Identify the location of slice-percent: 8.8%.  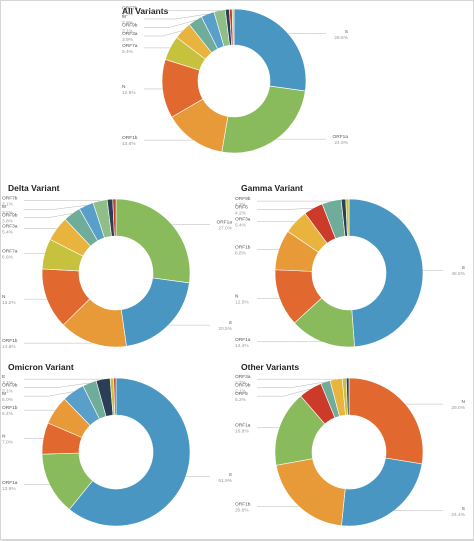
(241, 254).